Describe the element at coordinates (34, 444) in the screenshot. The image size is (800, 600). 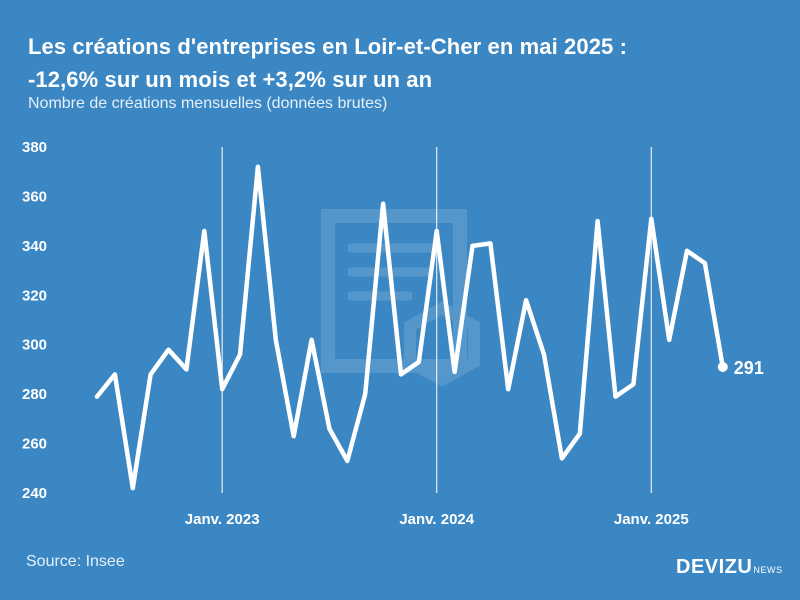
I see `y-tick-label: 260` at that location.